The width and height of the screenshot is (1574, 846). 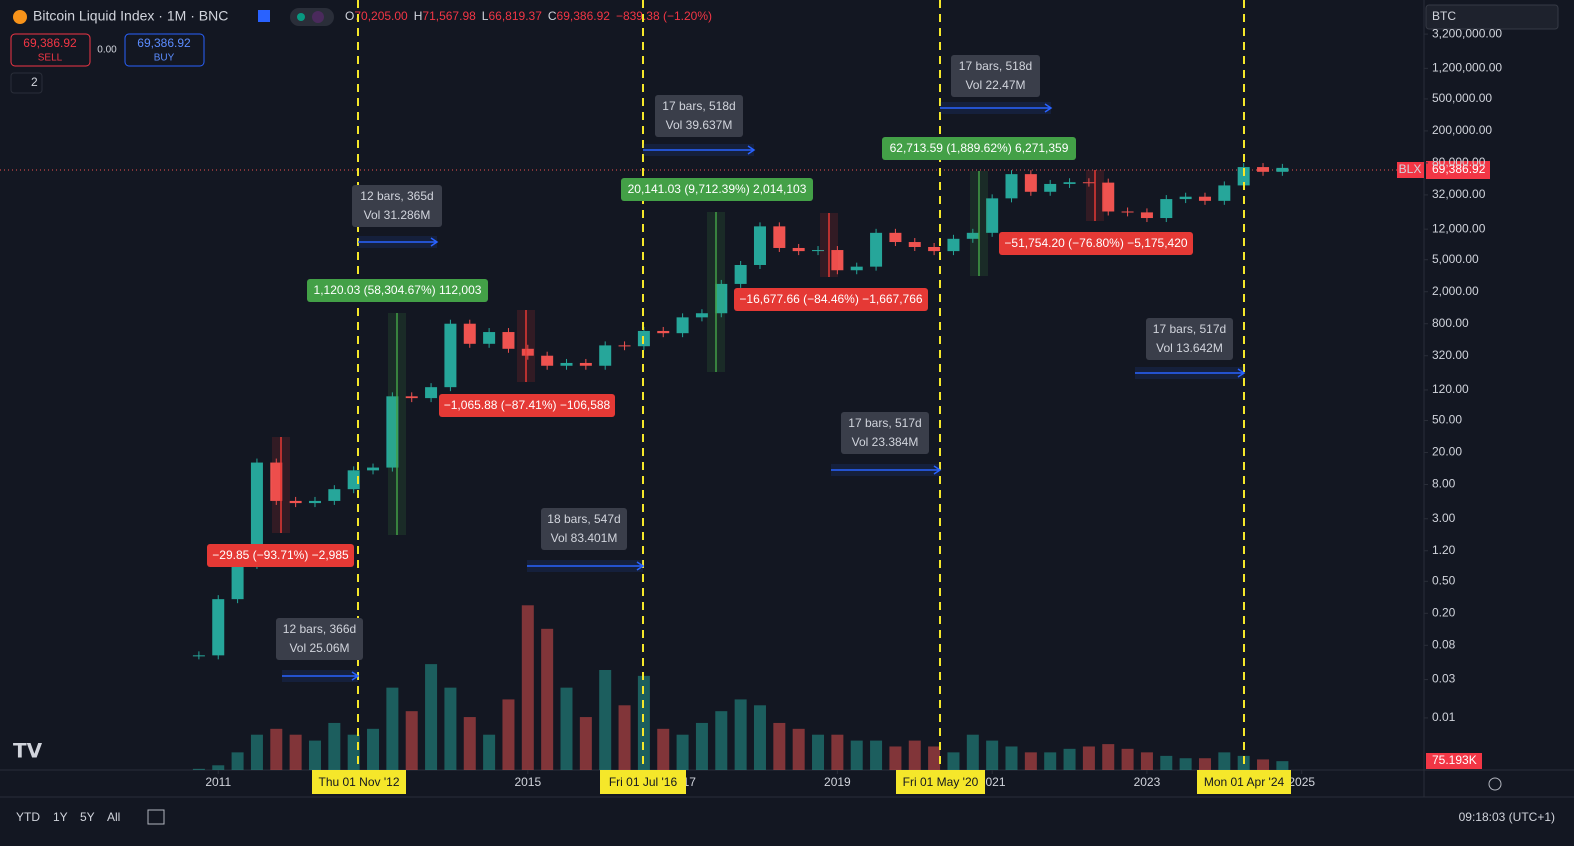 What do you see at coordinates (1444, 644) in the screenshot?
I see `y-tick-label: 0.08` at bounding box center [1444, 644].